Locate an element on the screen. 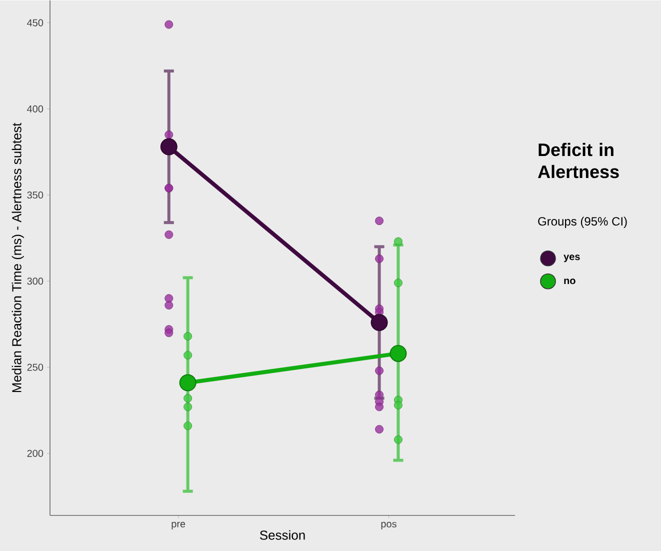  y-axis-title: Median Reaction Time (ms) - Alertness subtest is located at coordinates (18, 257).